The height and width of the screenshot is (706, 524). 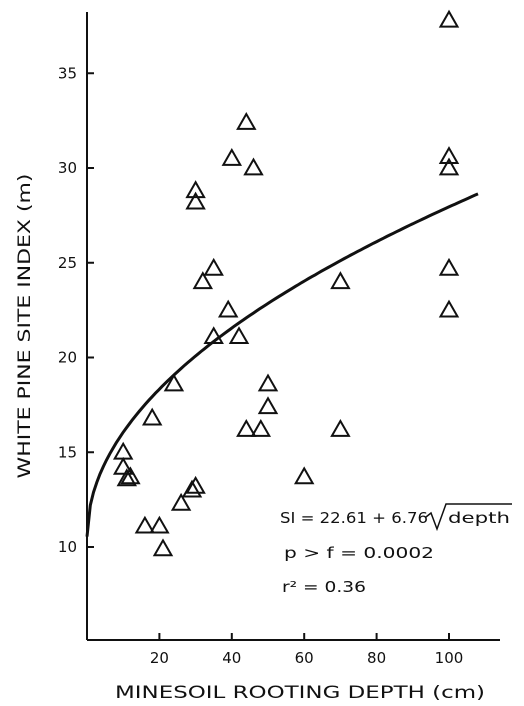 I want to click on x-tick-label: 40, so click(x=231, y=658).